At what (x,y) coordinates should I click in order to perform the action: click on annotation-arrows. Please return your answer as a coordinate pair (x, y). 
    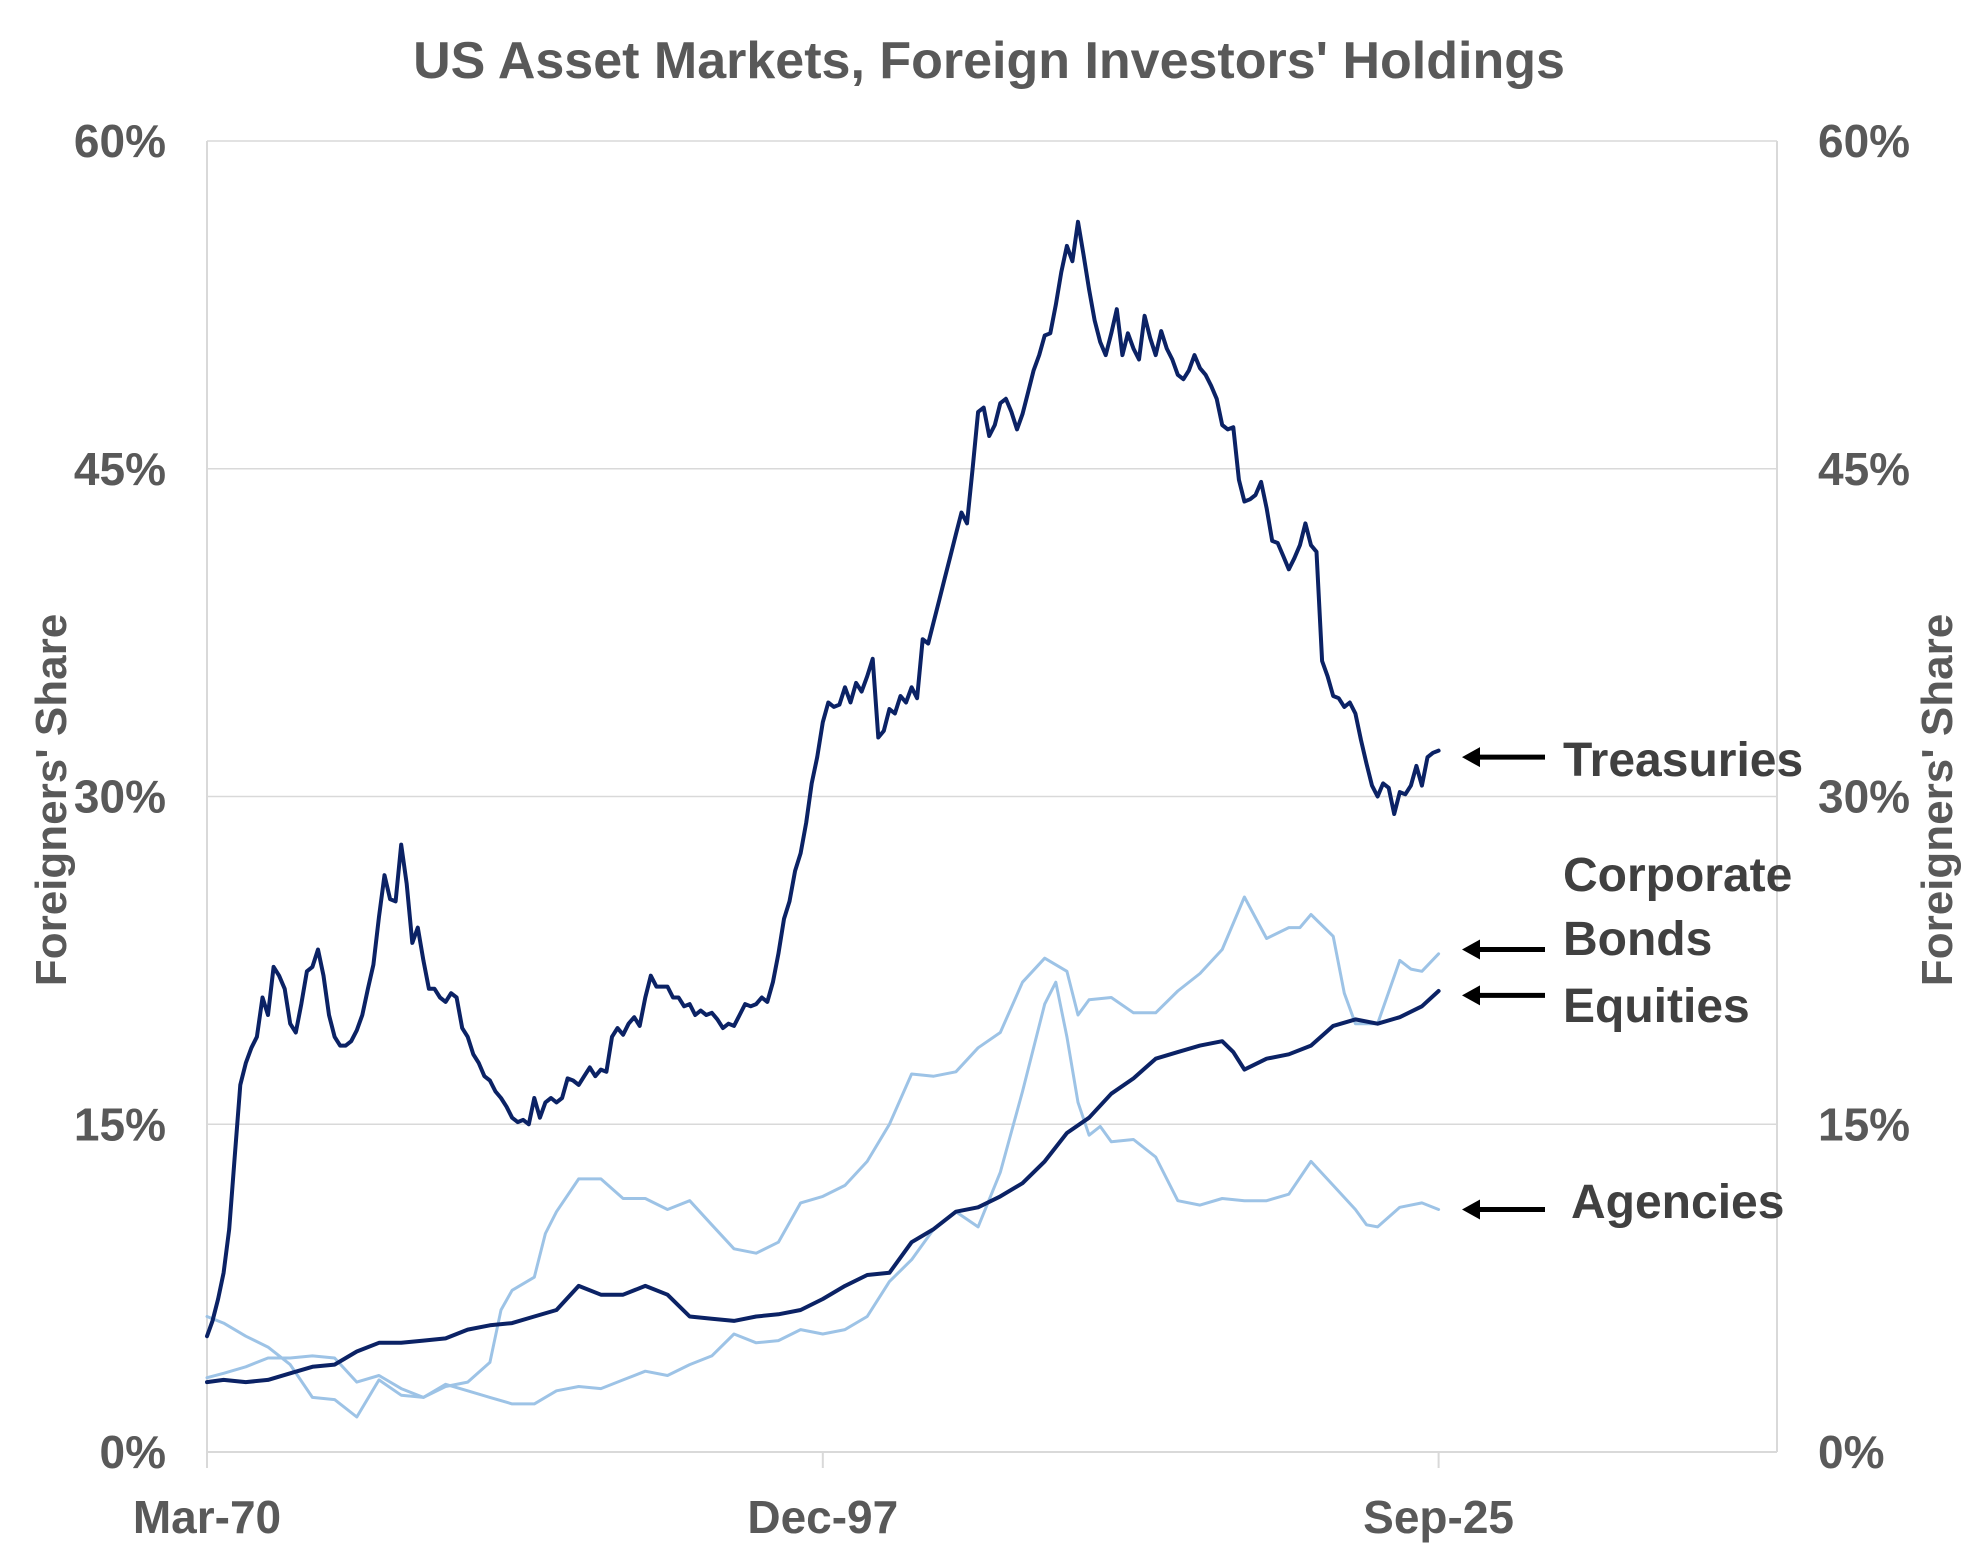
    Looking at the image, I should click on (1503, 983).